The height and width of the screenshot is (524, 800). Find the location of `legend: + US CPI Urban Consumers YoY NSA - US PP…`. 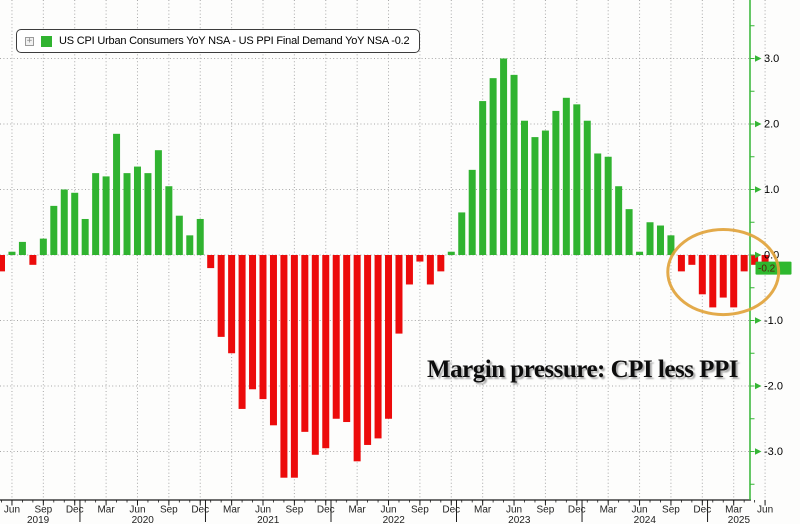

legend: + US CPI Urban Consumers YoY NSA - US PP… is located at coordinates (218, 41).